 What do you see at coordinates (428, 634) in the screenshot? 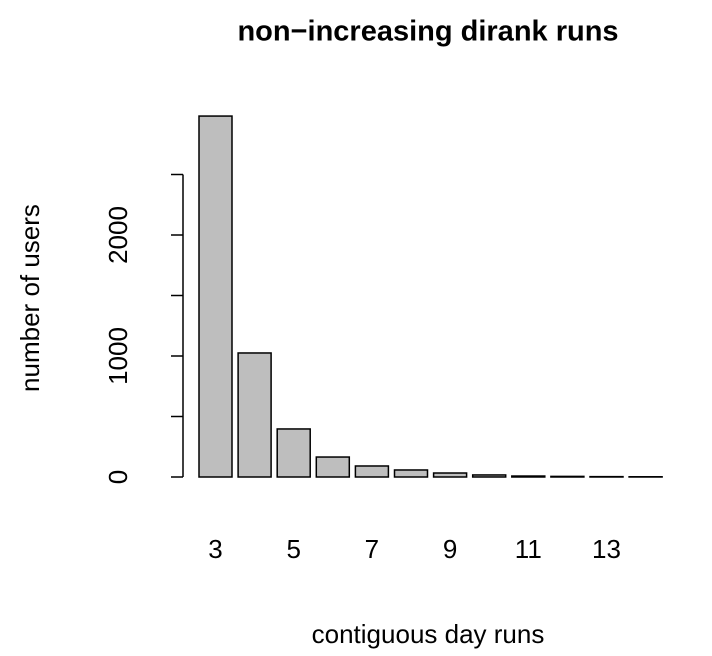
I see `x-axis-label: contiguous day runs` at bounding box center [428, 634].